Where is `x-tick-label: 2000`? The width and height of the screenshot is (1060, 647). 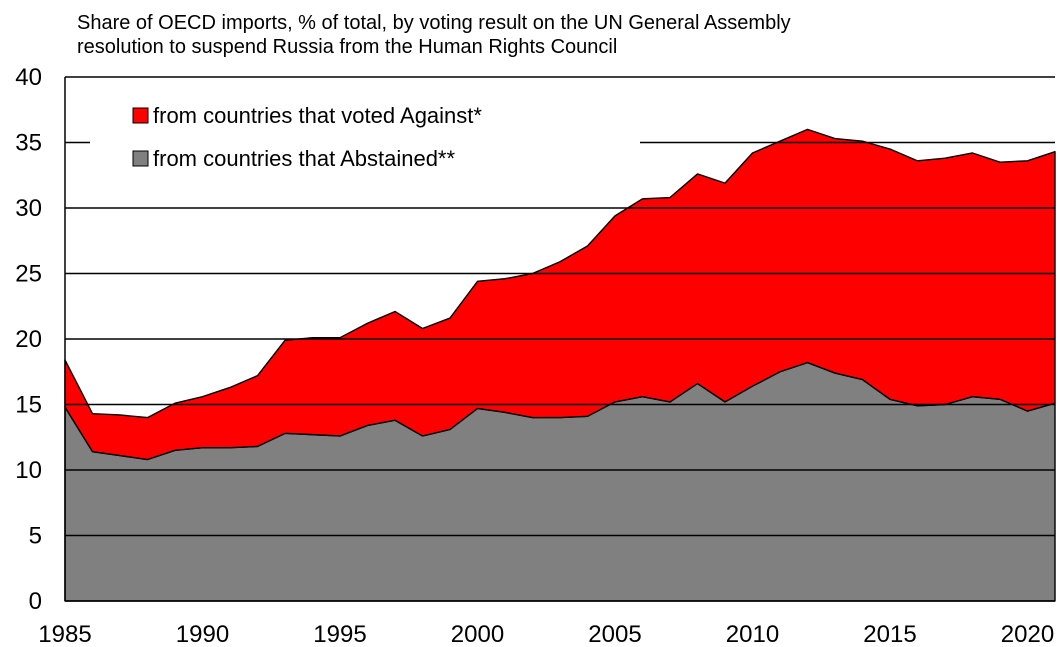
x-tick-label: 2000 is located at coordinates (477, 634).